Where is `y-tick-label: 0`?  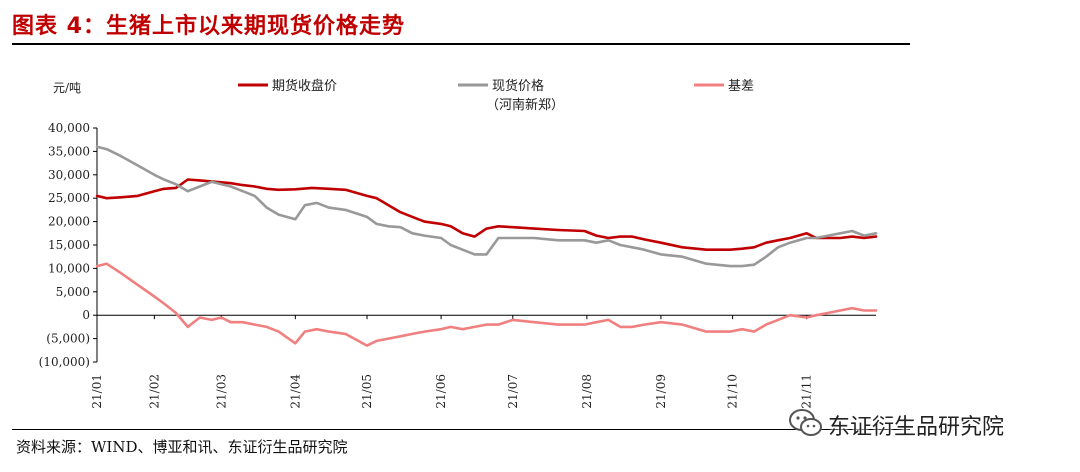
y-tick-label: 0 is located at coordinates (86, 315).